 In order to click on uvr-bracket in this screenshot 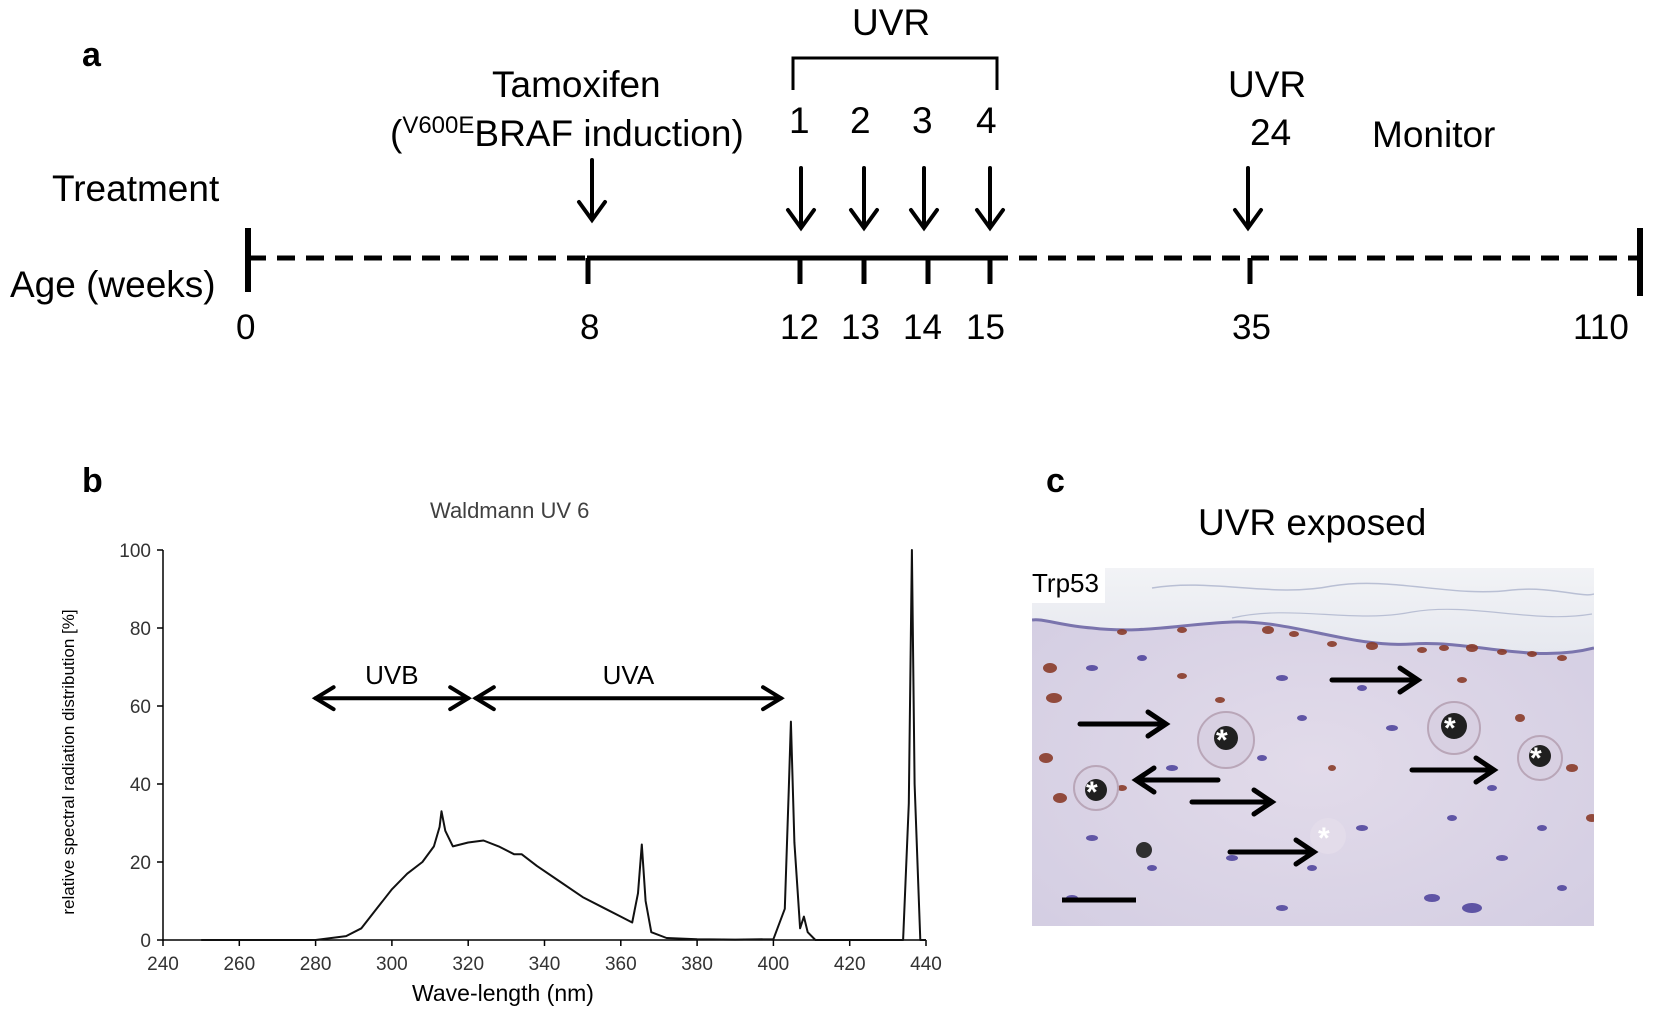, I will do `click(895, 73)`.